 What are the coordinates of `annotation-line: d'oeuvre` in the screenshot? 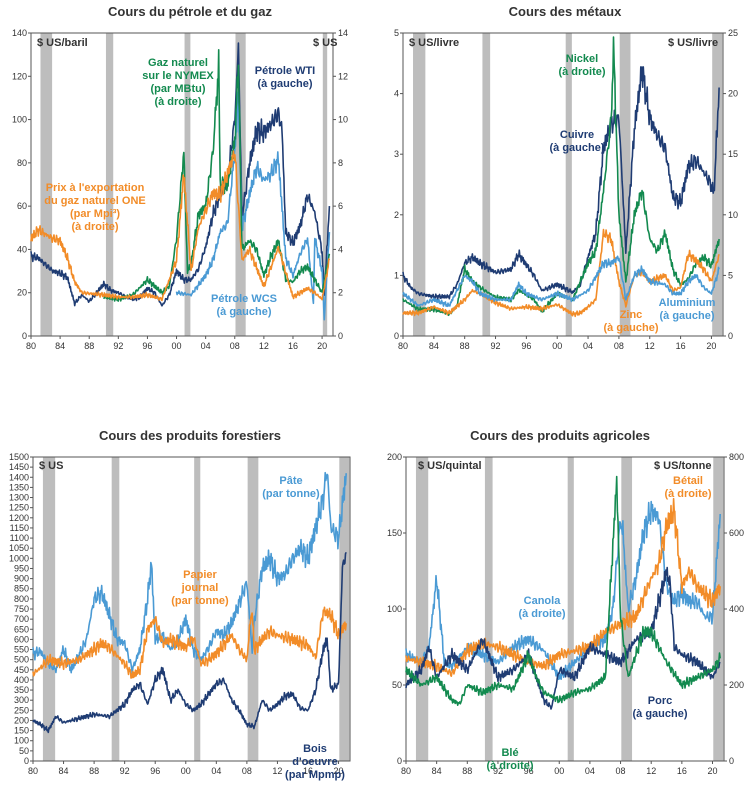 It's located at (314, 762).